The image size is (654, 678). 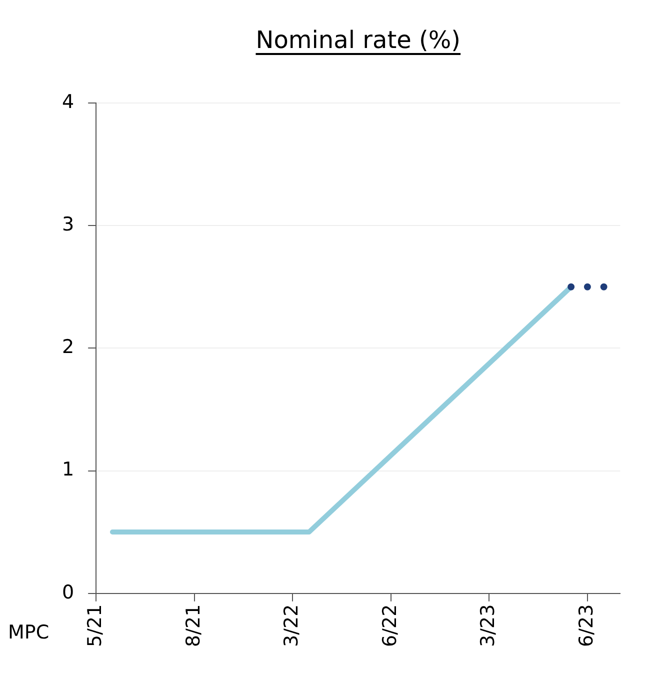 What do you see at coordinates (68, 592) in the screenshot?
I see `y-tick-label: 0` at bounding box center [68, 592].